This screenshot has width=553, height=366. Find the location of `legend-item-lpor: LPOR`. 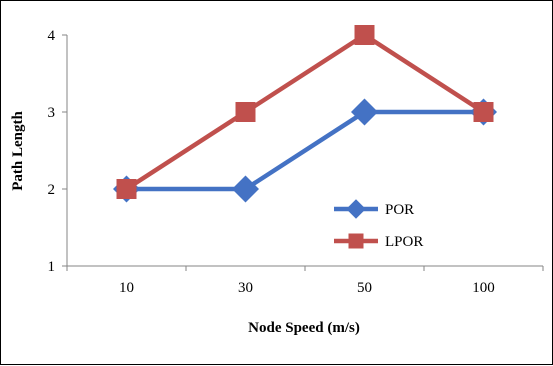

legend-item-lpor: LPOR is located at coordinates (378, 241).